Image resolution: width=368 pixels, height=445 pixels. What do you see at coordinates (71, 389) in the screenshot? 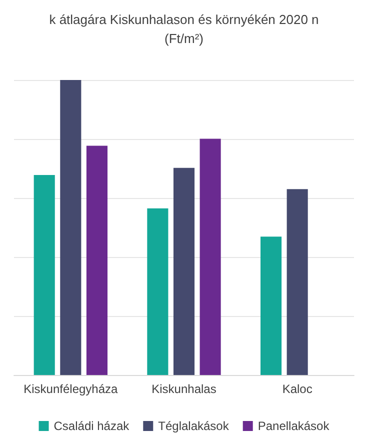
I see `x-tick-label: Kiskunfélegyháza` at bounding box center [71, 389].